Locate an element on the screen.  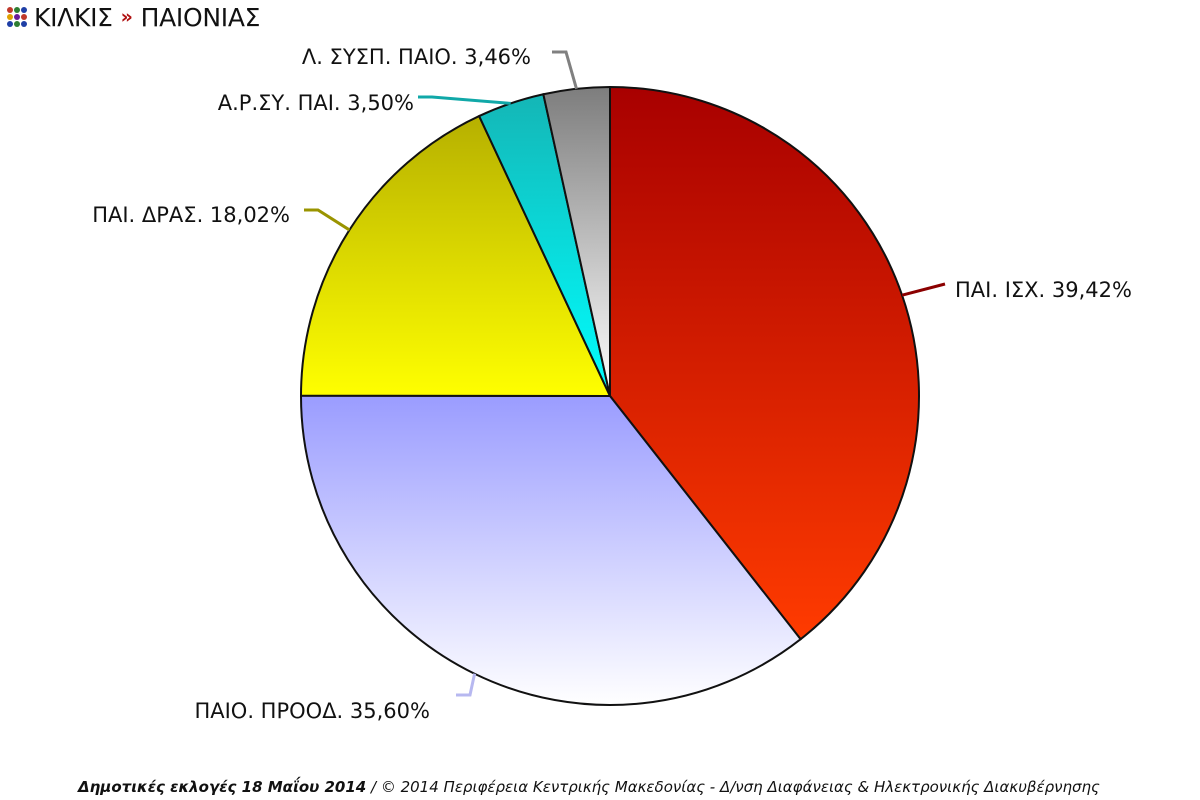
breadcrumb-item-paionias: ΠΑΙΟΝΙΑΣ is located at coordinates (200, 17).